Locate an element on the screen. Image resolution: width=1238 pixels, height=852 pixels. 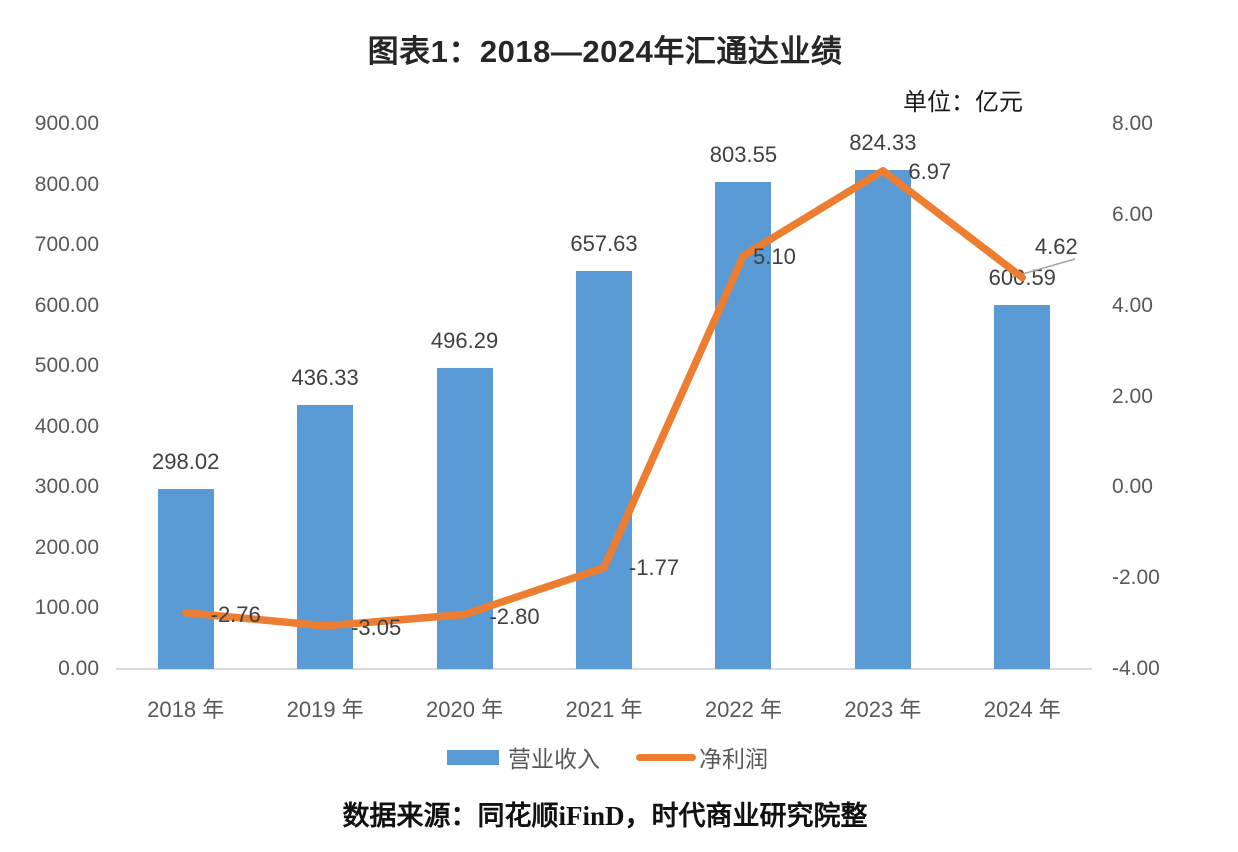
x-axis-label: 2021 年 is located at coordinates (604, 709).